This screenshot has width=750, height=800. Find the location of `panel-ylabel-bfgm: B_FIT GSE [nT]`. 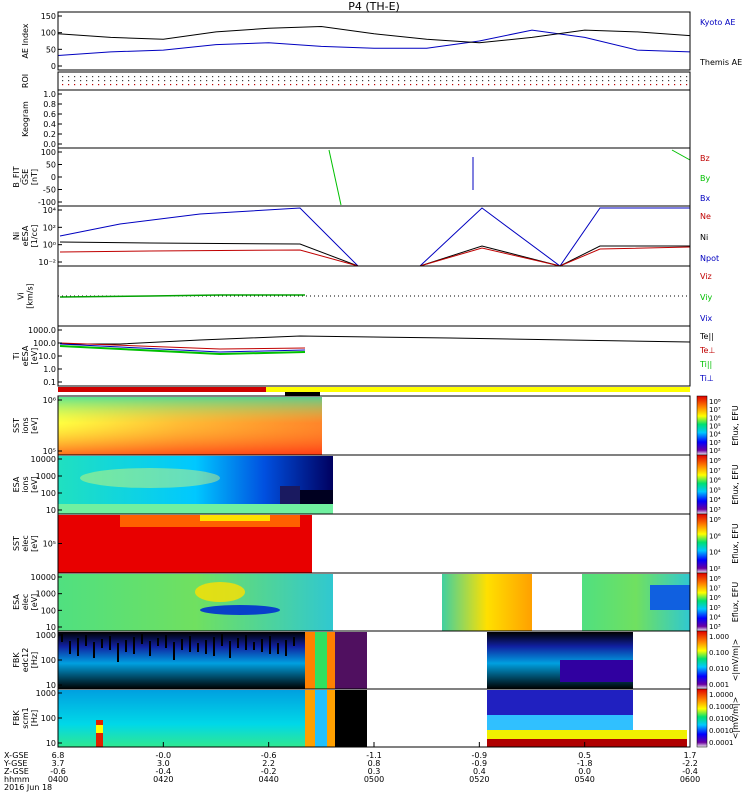

panel-ylabel-bfgm: B_FIT GSE [nT] is located at coordinates (25, 176).